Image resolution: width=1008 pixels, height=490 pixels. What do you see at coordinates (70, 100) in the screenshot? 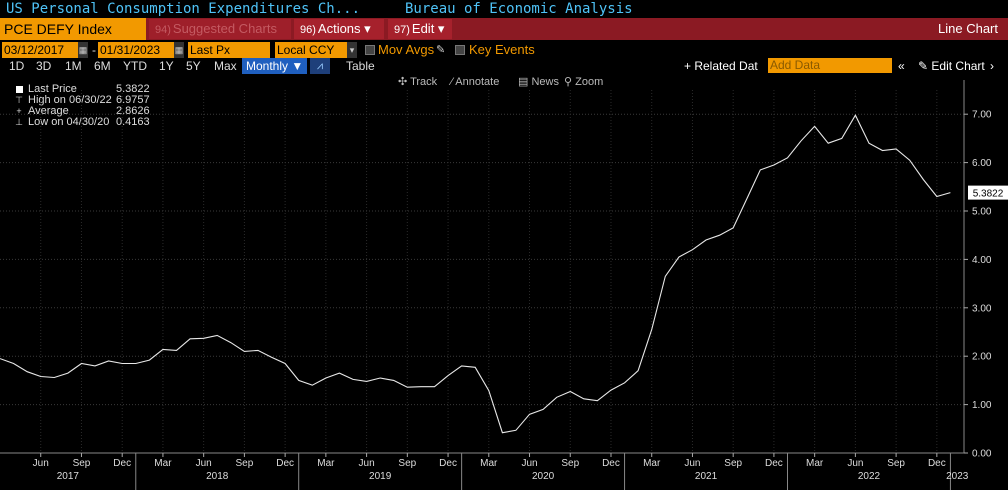
I see `legend-key: High on 06/30/22` at bounding box center [70, 100].